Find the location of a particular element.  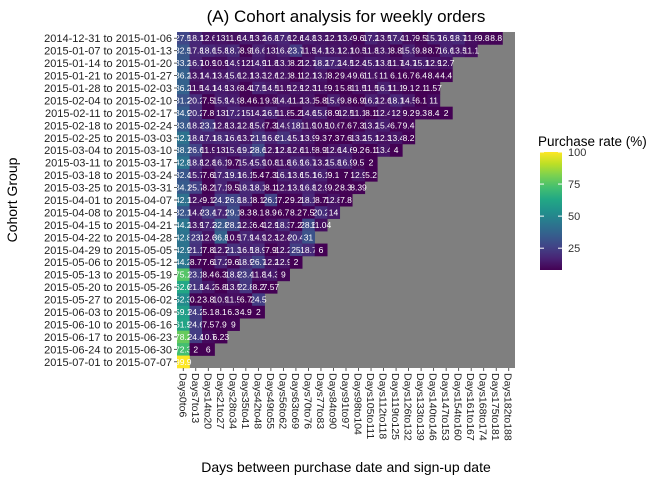

cell-value-label: 10.9 is located at coordinates (221, 300).